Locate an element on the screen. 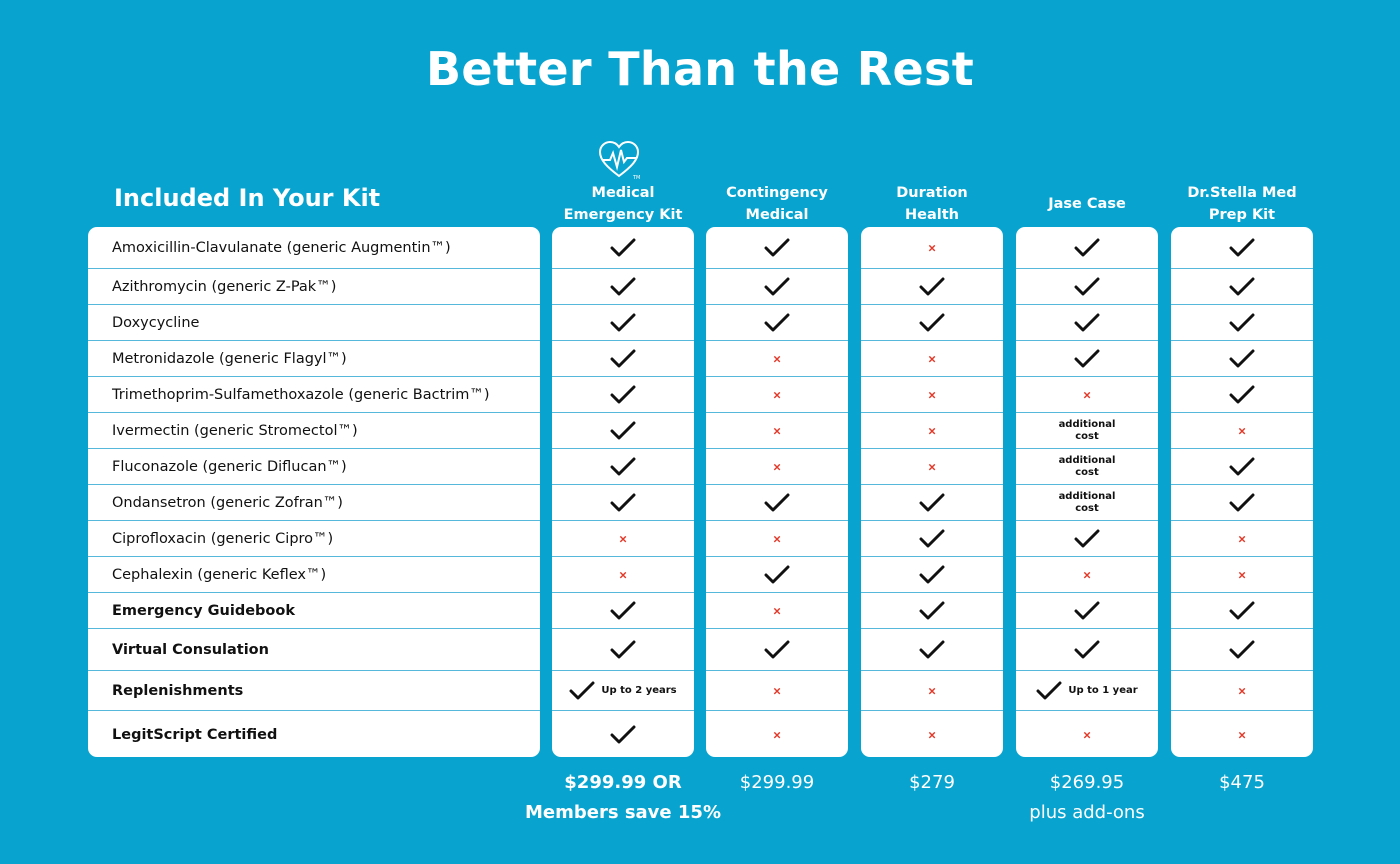 The width and height of the screenshot is (1400, 864). comparison-cell: Up to 1 year is located at coordinates (1087, 691).